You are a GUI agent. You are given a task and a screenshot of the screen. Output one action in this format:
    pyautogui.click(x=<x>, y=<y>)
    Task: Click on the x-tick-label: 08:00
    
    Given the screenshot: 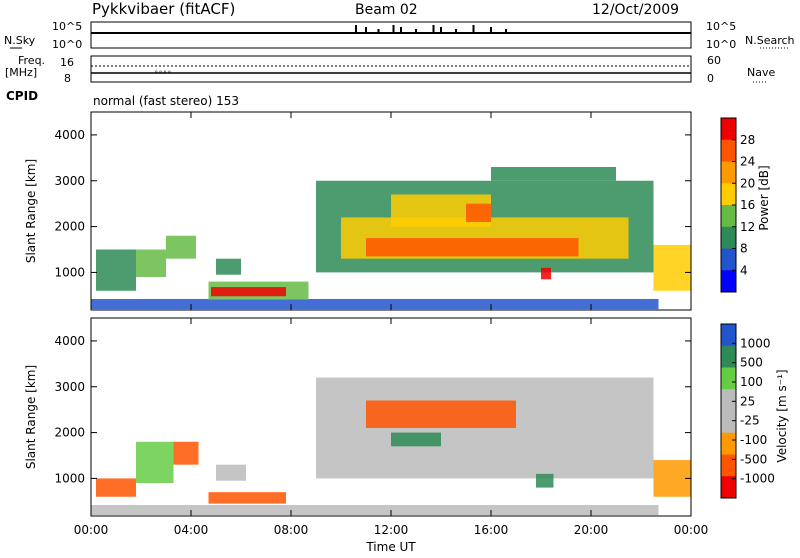 What is the action you would take?
    pyautogui.click(x=291, y=530)
    